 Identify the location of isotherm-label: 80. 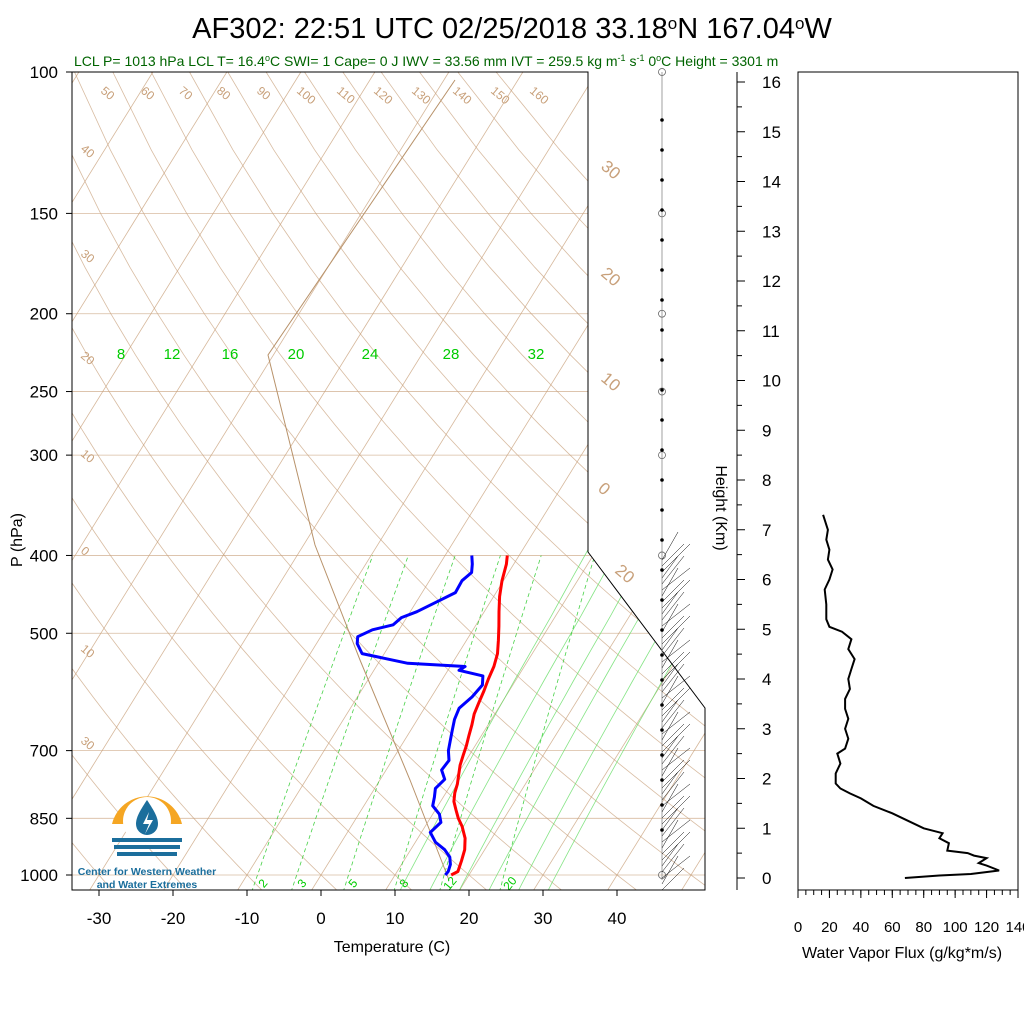
(223, 94).